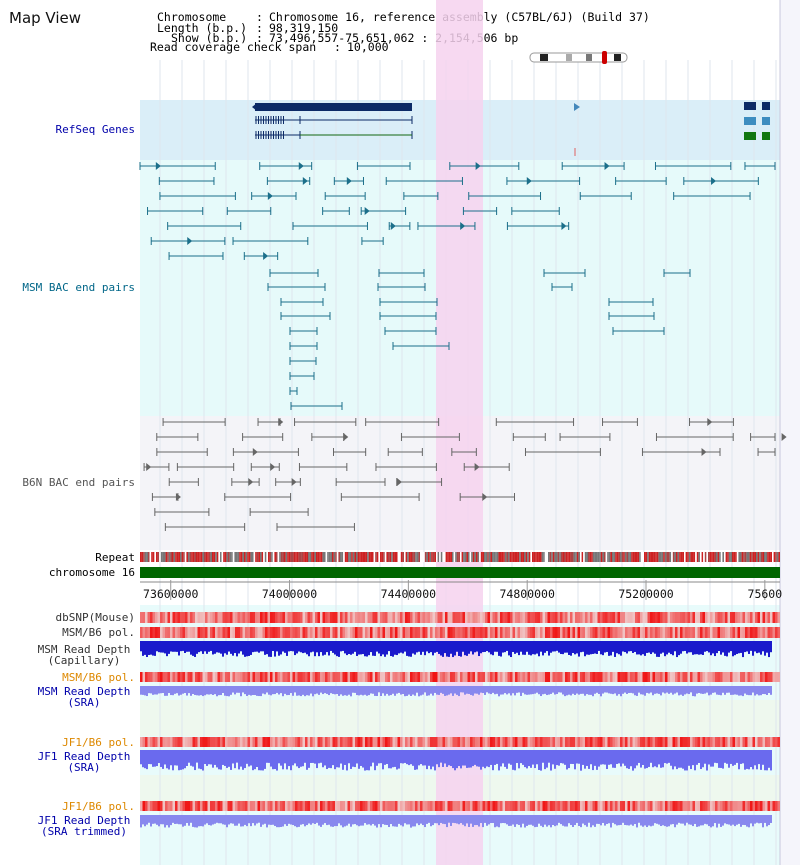  Describe the element at coordinates (98, 677) in the screenshot. I see `track-label-msm-b6-pol-sra: MSM/B6 pol.` at that location.